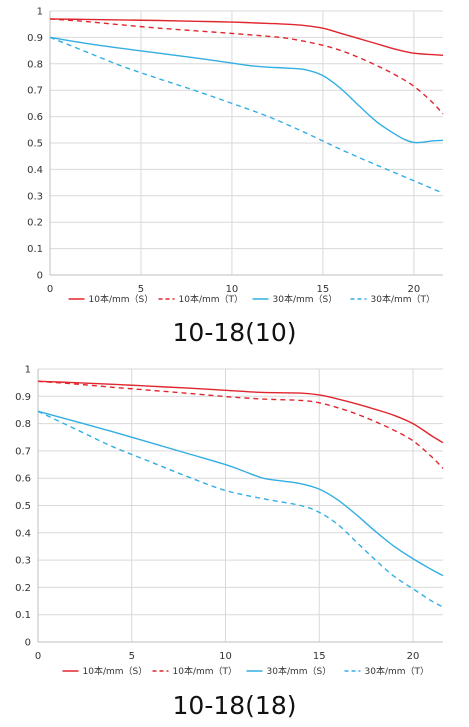 The height and width of the screenshot is (727, 469). Describe the element at coordinates (234, 332) in the screenshot. I see `chart-caption: 10-18(10)` at that location.